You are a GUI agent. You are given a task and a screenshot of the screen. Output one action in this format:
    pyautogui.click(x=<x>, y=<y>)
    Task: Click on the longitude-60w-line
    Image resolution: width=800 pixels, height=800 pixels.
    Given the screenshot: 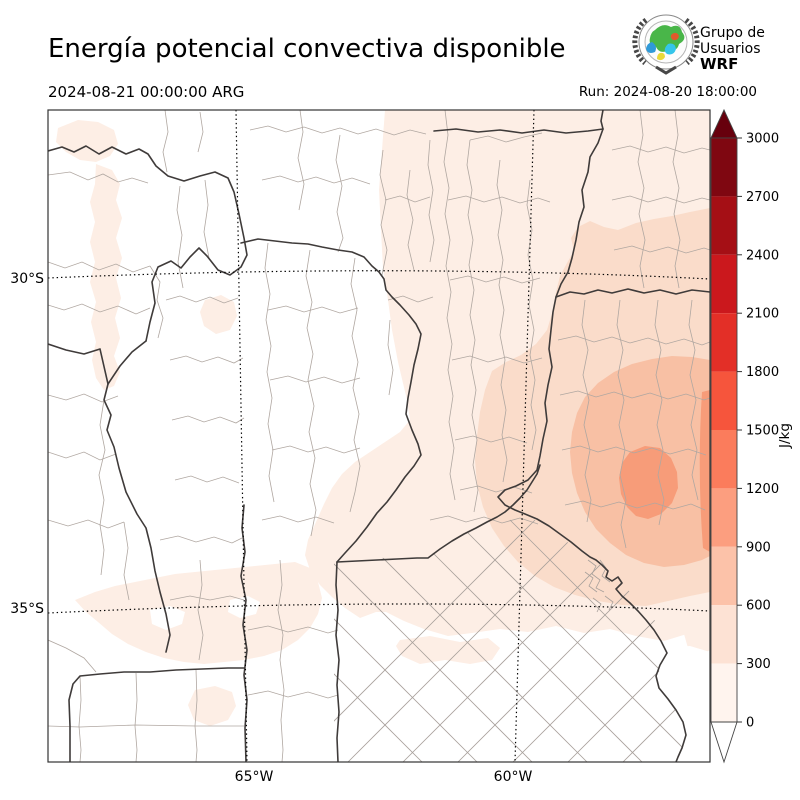 What is the action you would take?
    pyautogui.click(x=524, y=436)
    